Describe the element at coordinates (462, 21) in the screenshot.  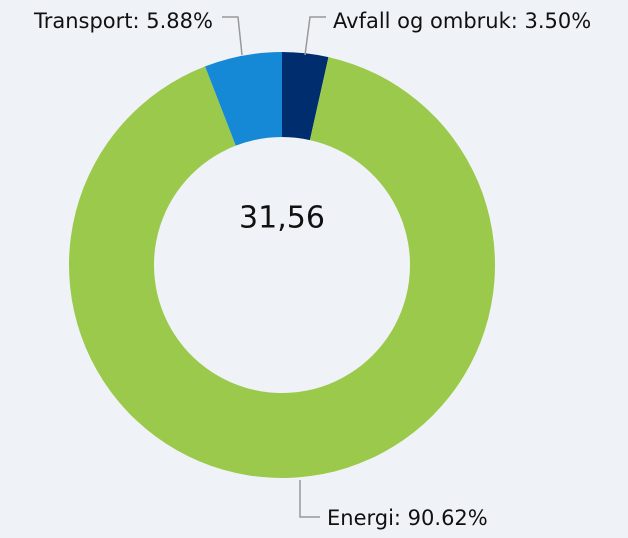
I see `data-label: Avfall og ombruk: 3.50%` at that location.